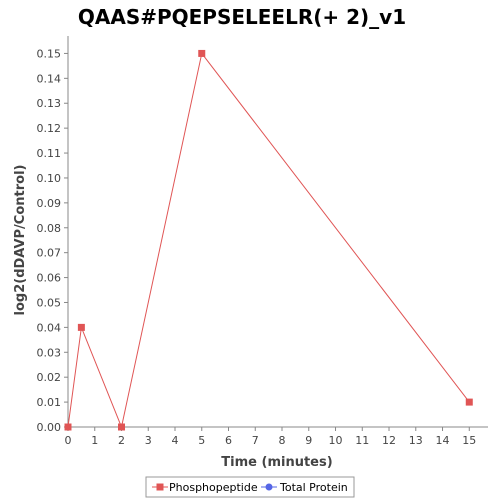 Image resolution: width=500 pixels, height=500 pixels. I want to click on x-tick-label: 1, so click(94, 440).